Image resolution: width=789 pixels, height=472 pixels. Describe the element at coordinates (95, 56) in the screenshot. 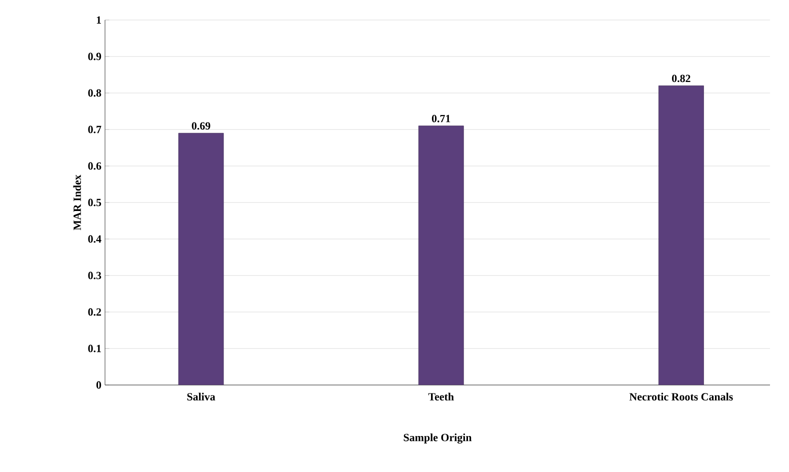

I see `y-tick-label: 0.9` at that location.